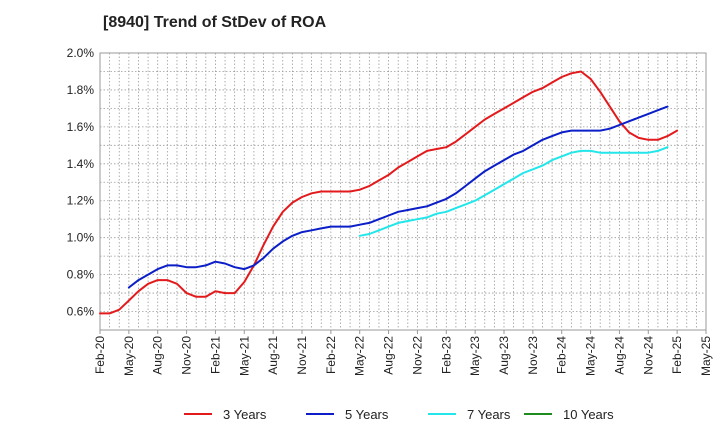  What do you see at coordinates (446, 355) in the screenshot?
I see `x-tick-label: Feb-23` at bounding box center [446, 355].